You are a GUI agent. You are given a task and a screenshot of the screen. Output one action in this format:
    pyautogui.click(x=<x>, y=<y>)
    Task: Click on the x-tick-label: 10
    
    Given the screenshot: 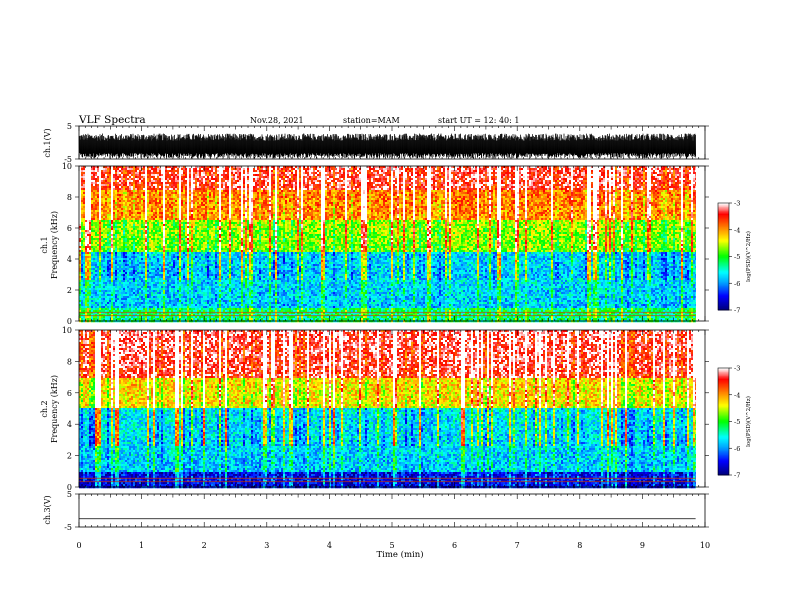 What is the action you would take?
    pyautogui.click(x=705, y=545)
    